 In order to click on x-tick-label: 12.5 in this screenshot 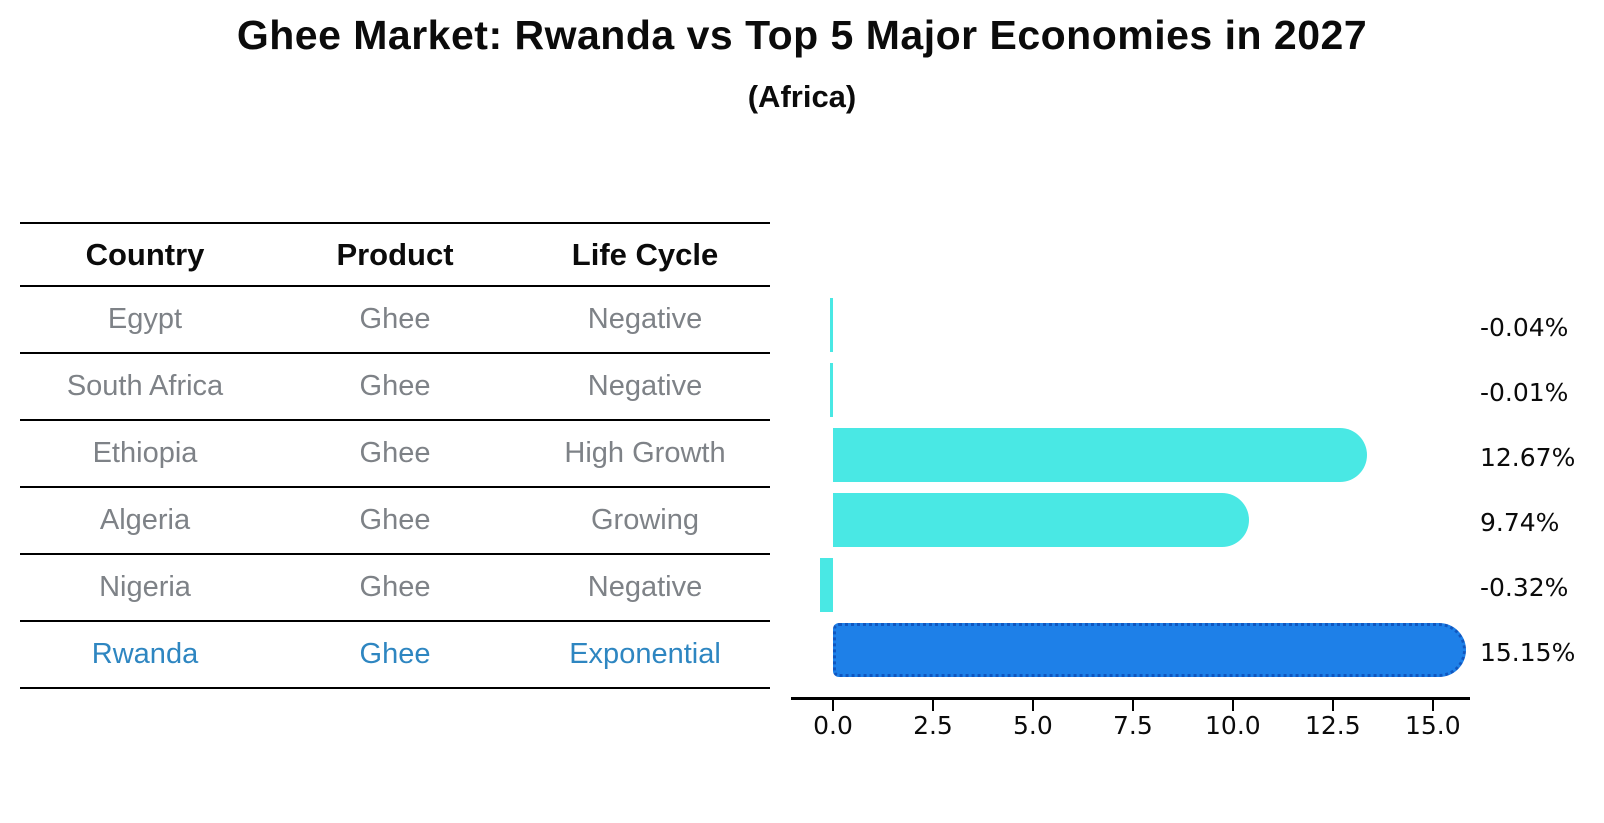, I will do `click(1332, 725)`.